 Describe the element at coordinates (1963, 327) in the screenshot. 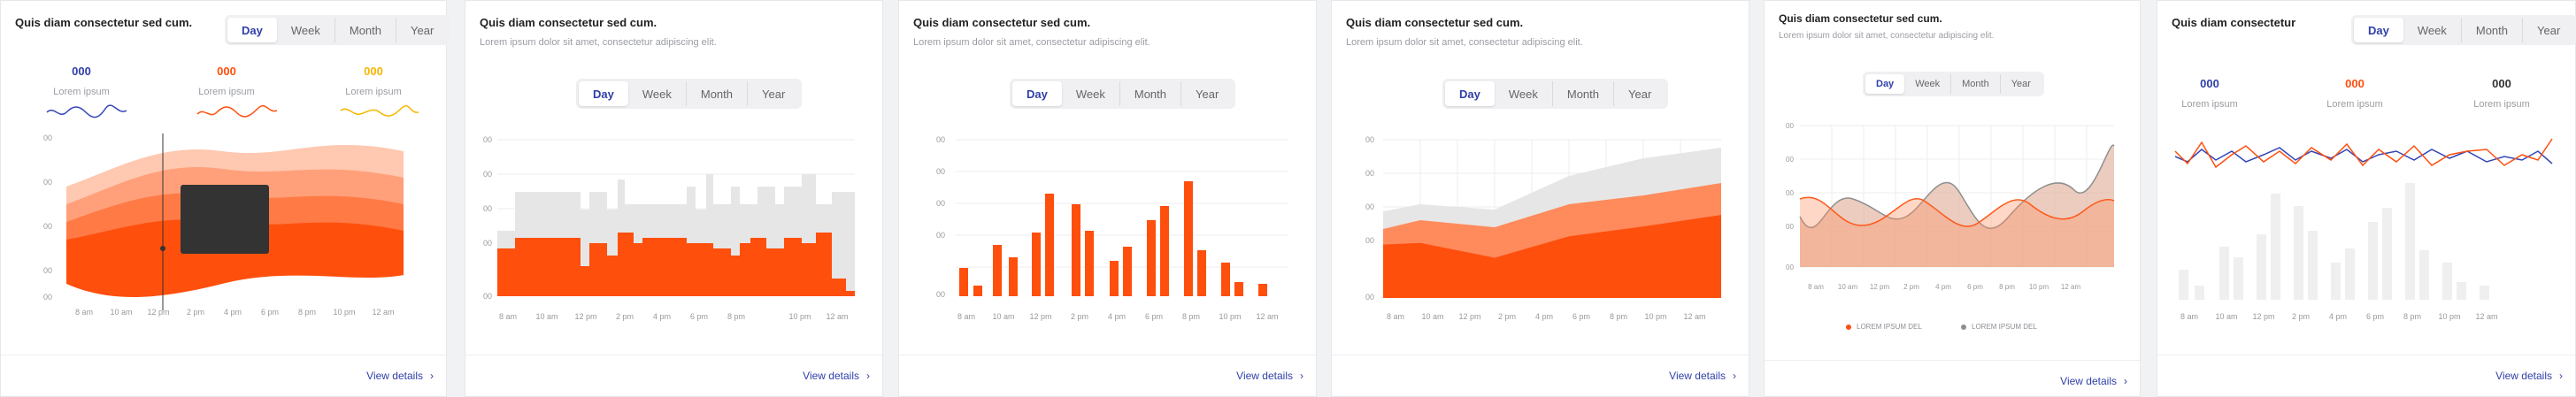

I see `legend-dot-grey` at that location.